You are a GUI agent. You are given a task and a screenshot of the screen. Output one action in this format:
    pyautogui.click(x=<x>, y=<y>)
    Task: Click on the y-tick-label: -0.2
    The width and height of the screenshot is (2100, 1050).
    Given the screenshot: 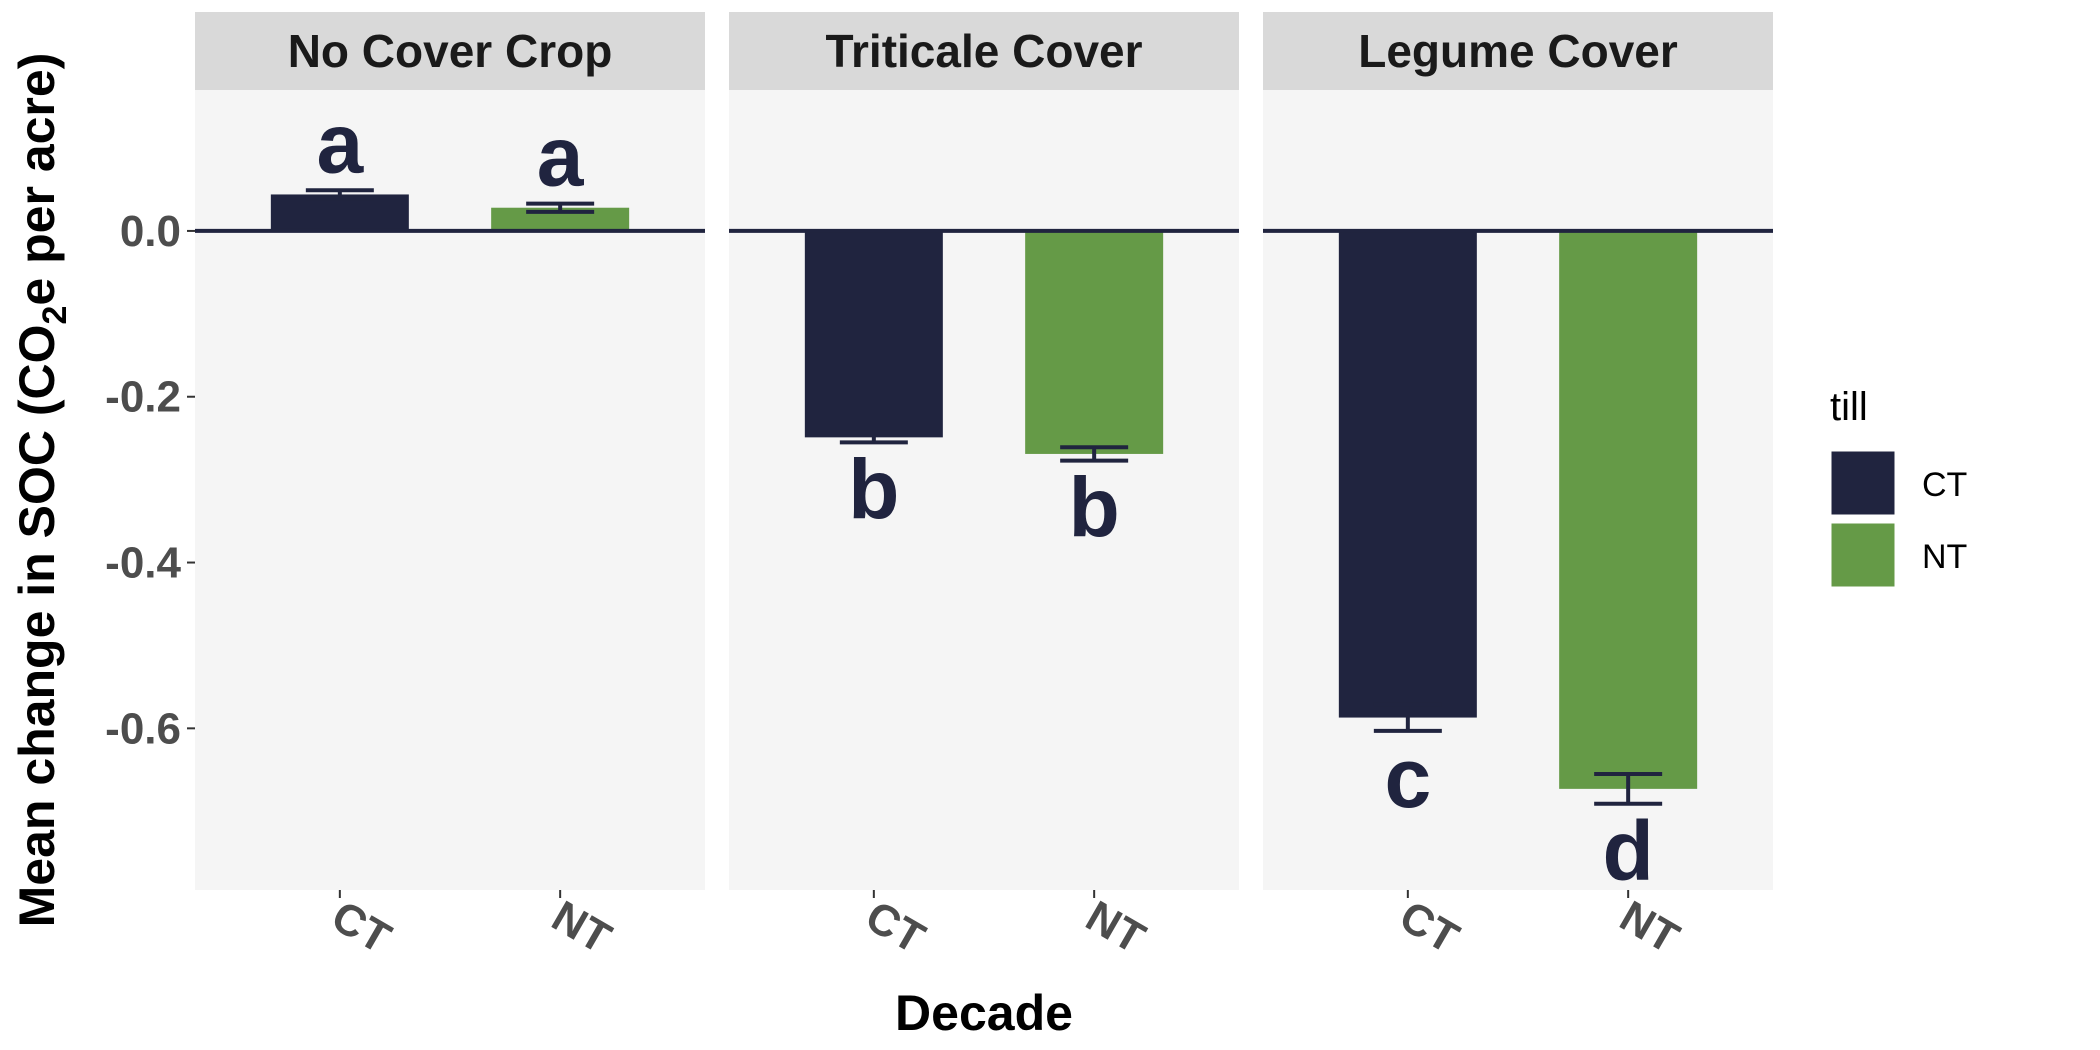 What is the action you would take?
    pyautogui.click(x=143, y=397)
    